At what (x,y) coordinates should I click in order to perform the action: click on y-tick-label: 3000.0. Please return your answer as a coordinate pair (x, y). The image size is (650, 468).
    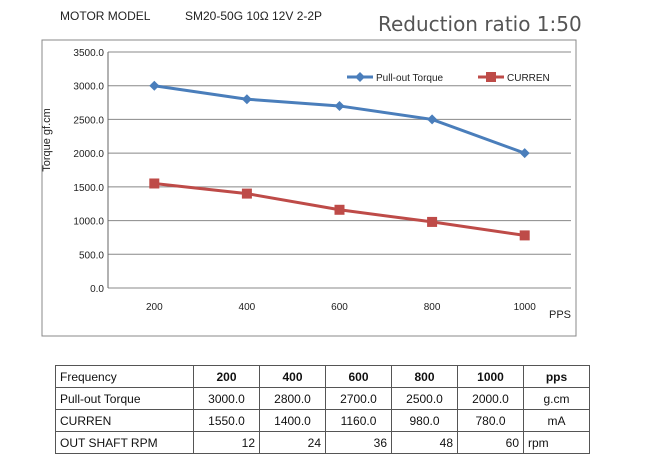
    Looking at the image, I should click on (88, 87).